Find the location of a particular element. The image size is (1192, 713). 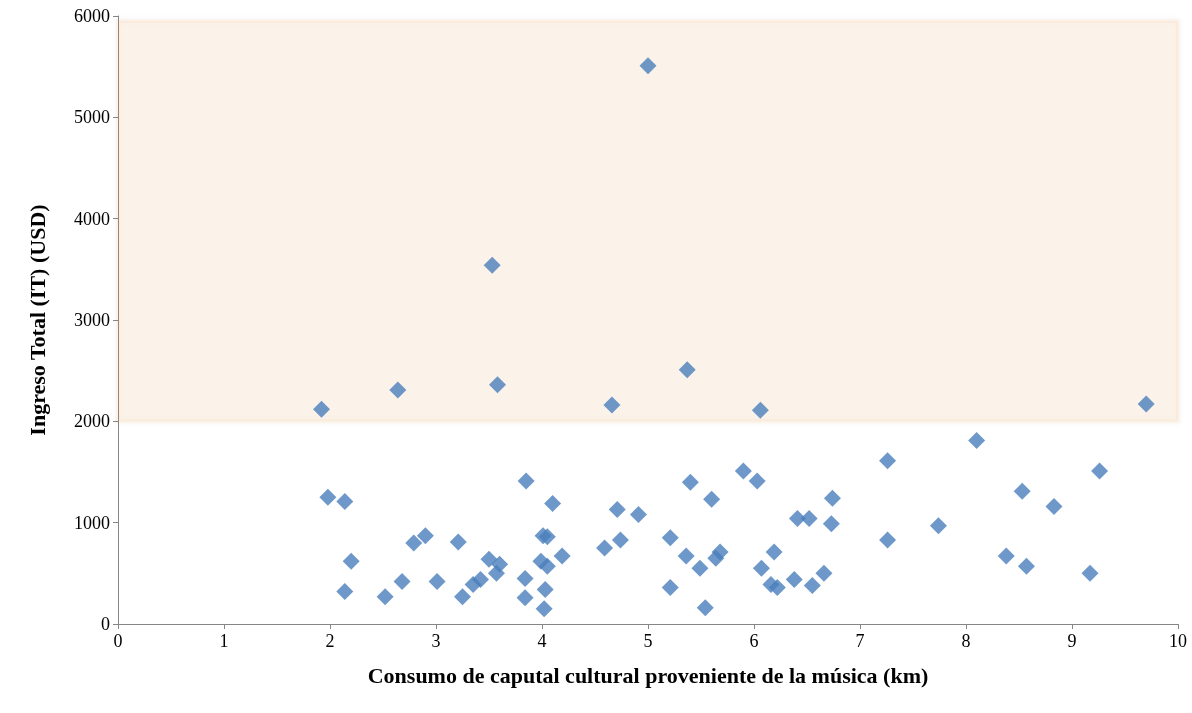

y-tick-label: 1000 is located at coordinates (92, 522).